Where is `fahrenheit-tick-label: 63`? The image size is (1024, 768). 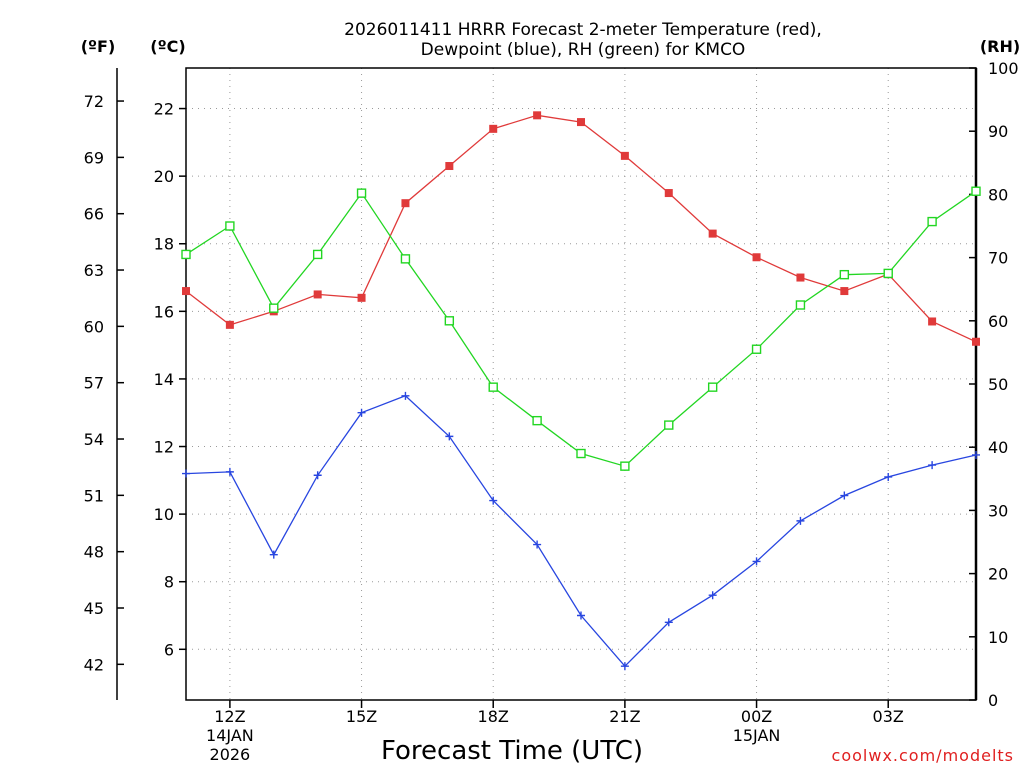 fahrenheit-tick-label: 63 is located at coordinates (94, 270).